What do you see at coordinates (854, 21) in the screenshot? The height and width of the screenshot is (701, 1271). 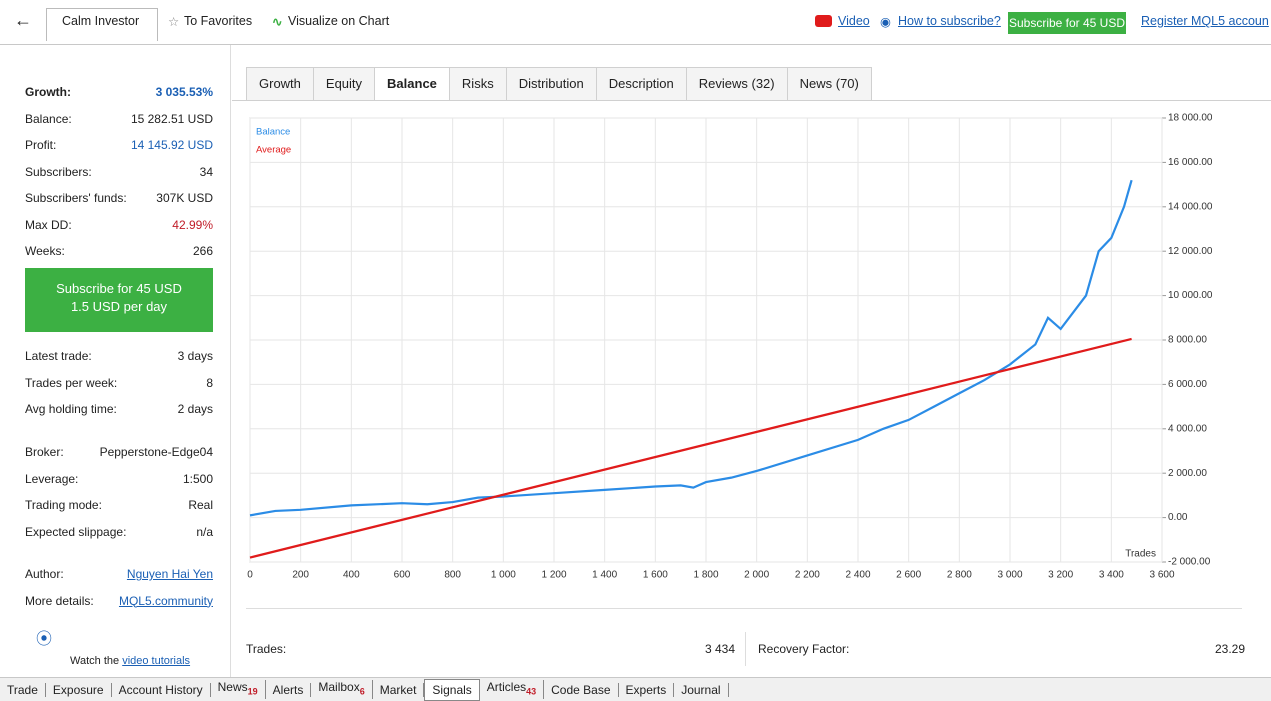 I see `video-link: Video` at bounding box center [854, 21].